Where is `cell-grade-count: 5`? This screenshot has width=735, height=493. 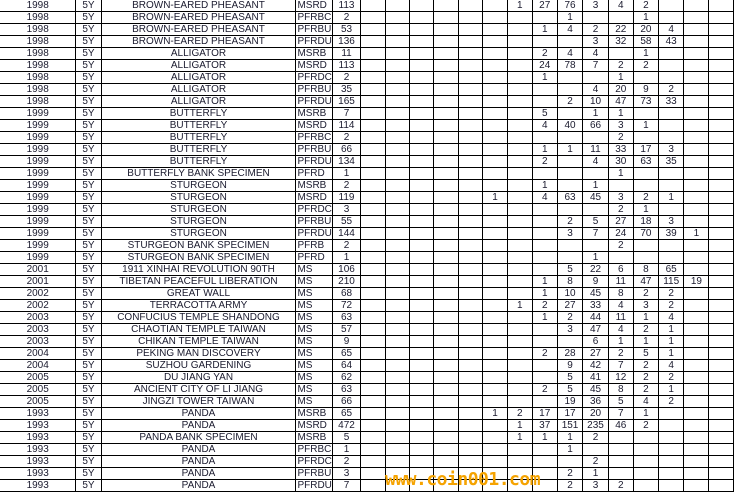
cell-grade-count: 5 is located at coordinates (620, 401).